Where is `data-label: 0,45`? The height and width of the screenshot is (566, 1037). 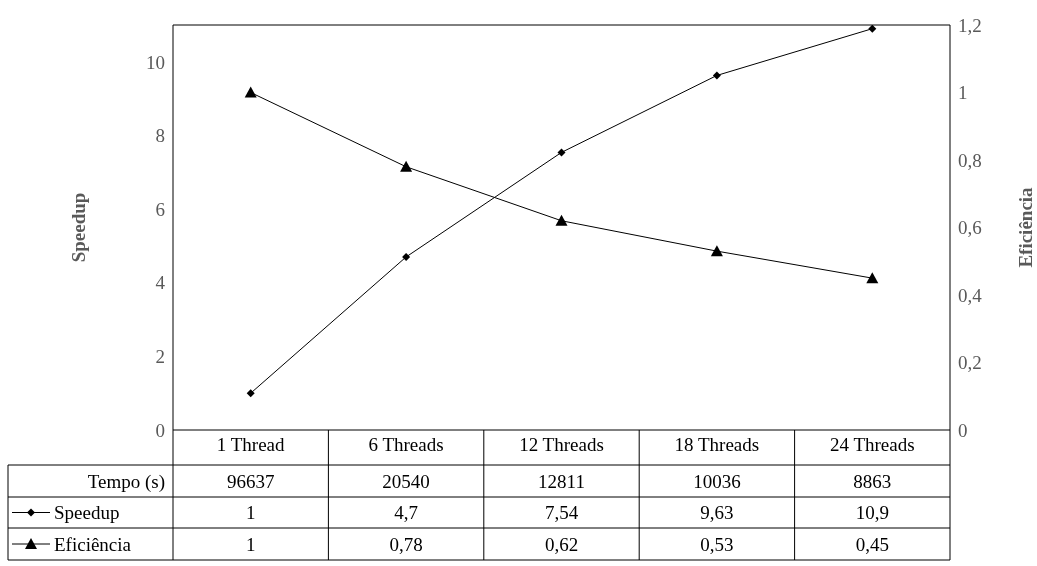
data-label: 0,45 is located at coordinates (872, 544).